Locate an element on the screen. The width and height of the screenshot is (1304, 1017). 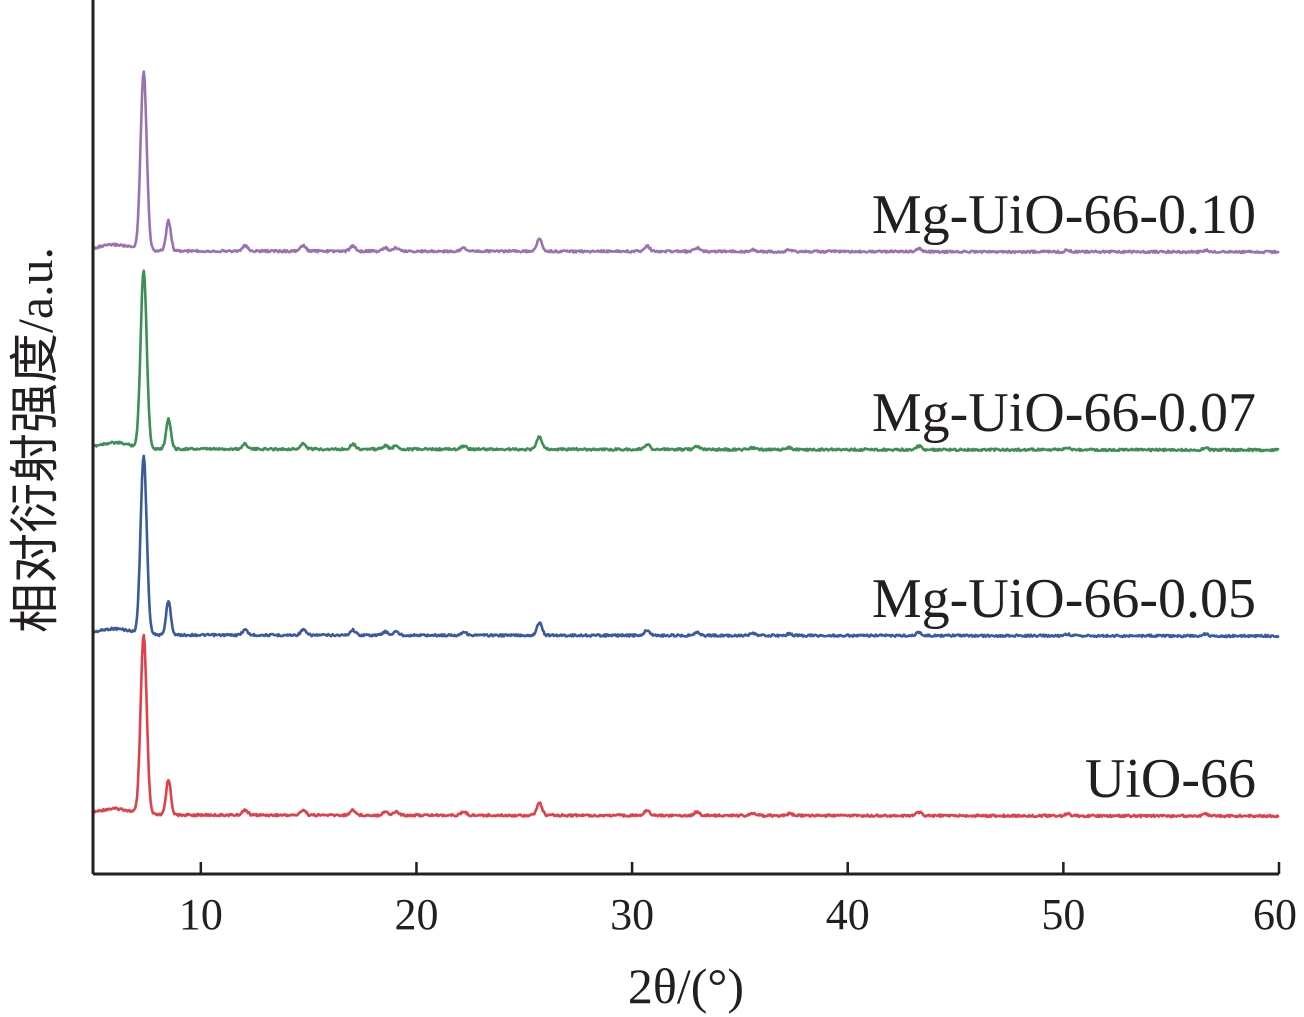
x-tick-label-20: 20 is located at coordinates (416, 914).